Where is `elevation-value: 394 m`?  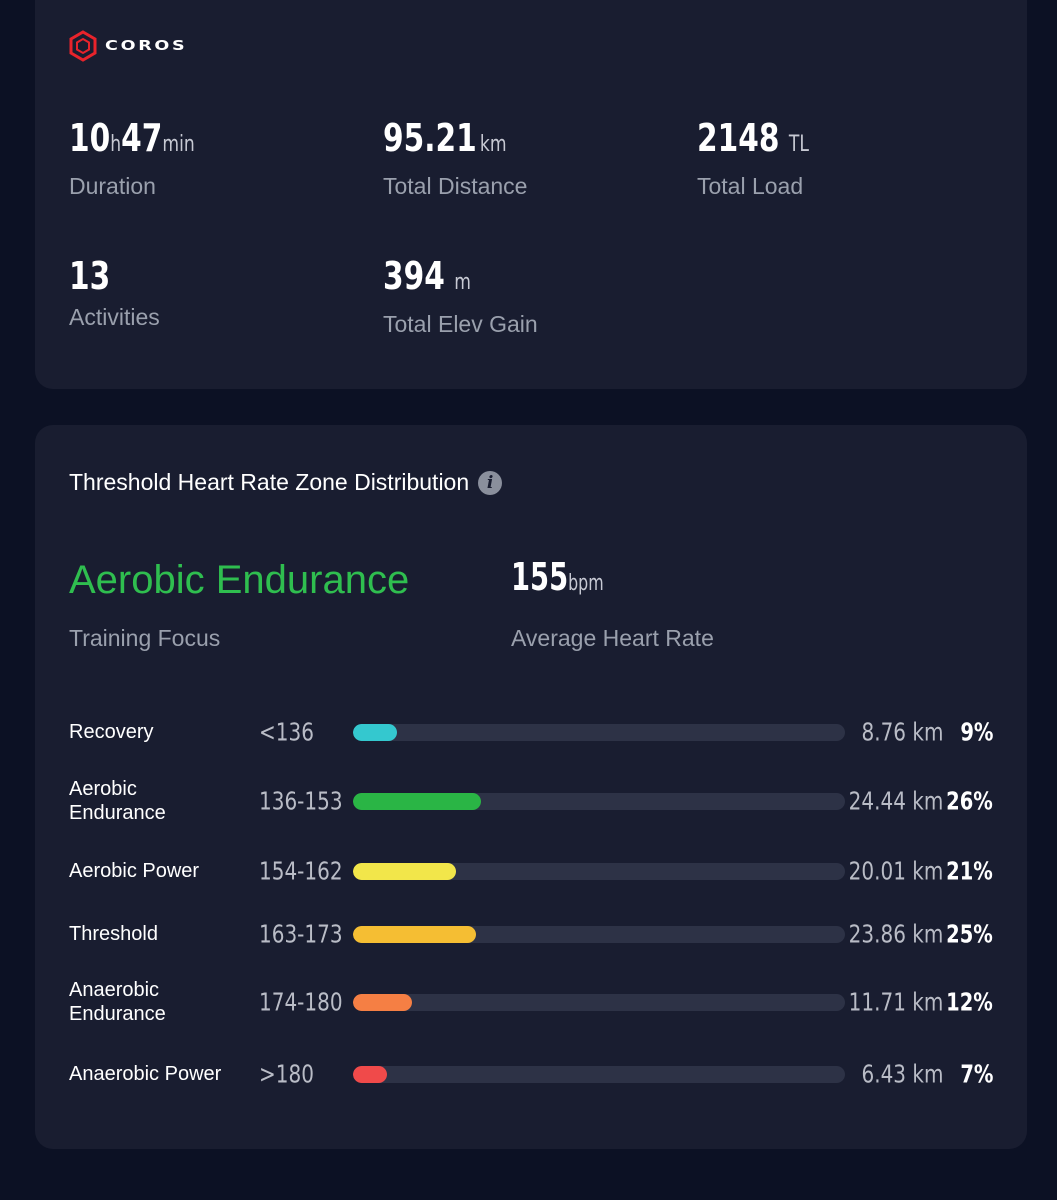
elevation-value: 394 m is located at coordinates (427, 276).